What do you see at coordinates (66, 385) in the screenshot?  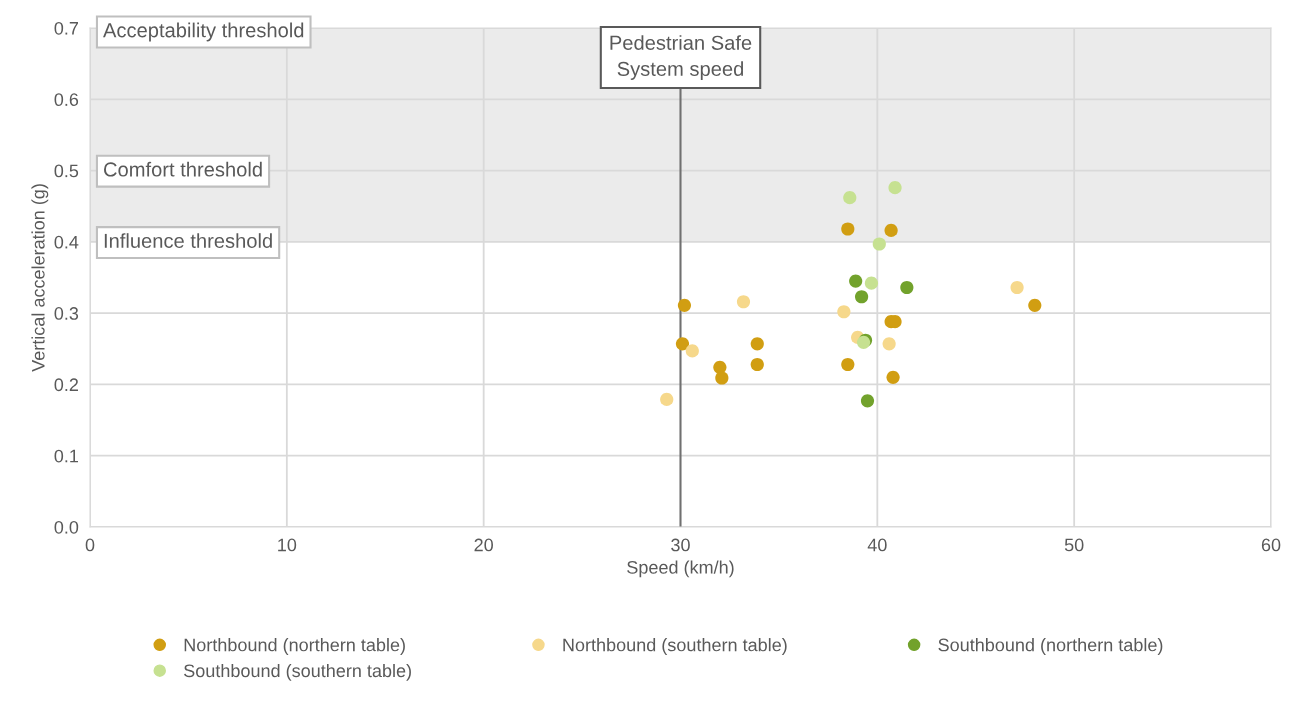 I see `y-tick-label: 0.2` at bounding box center [66, 385].